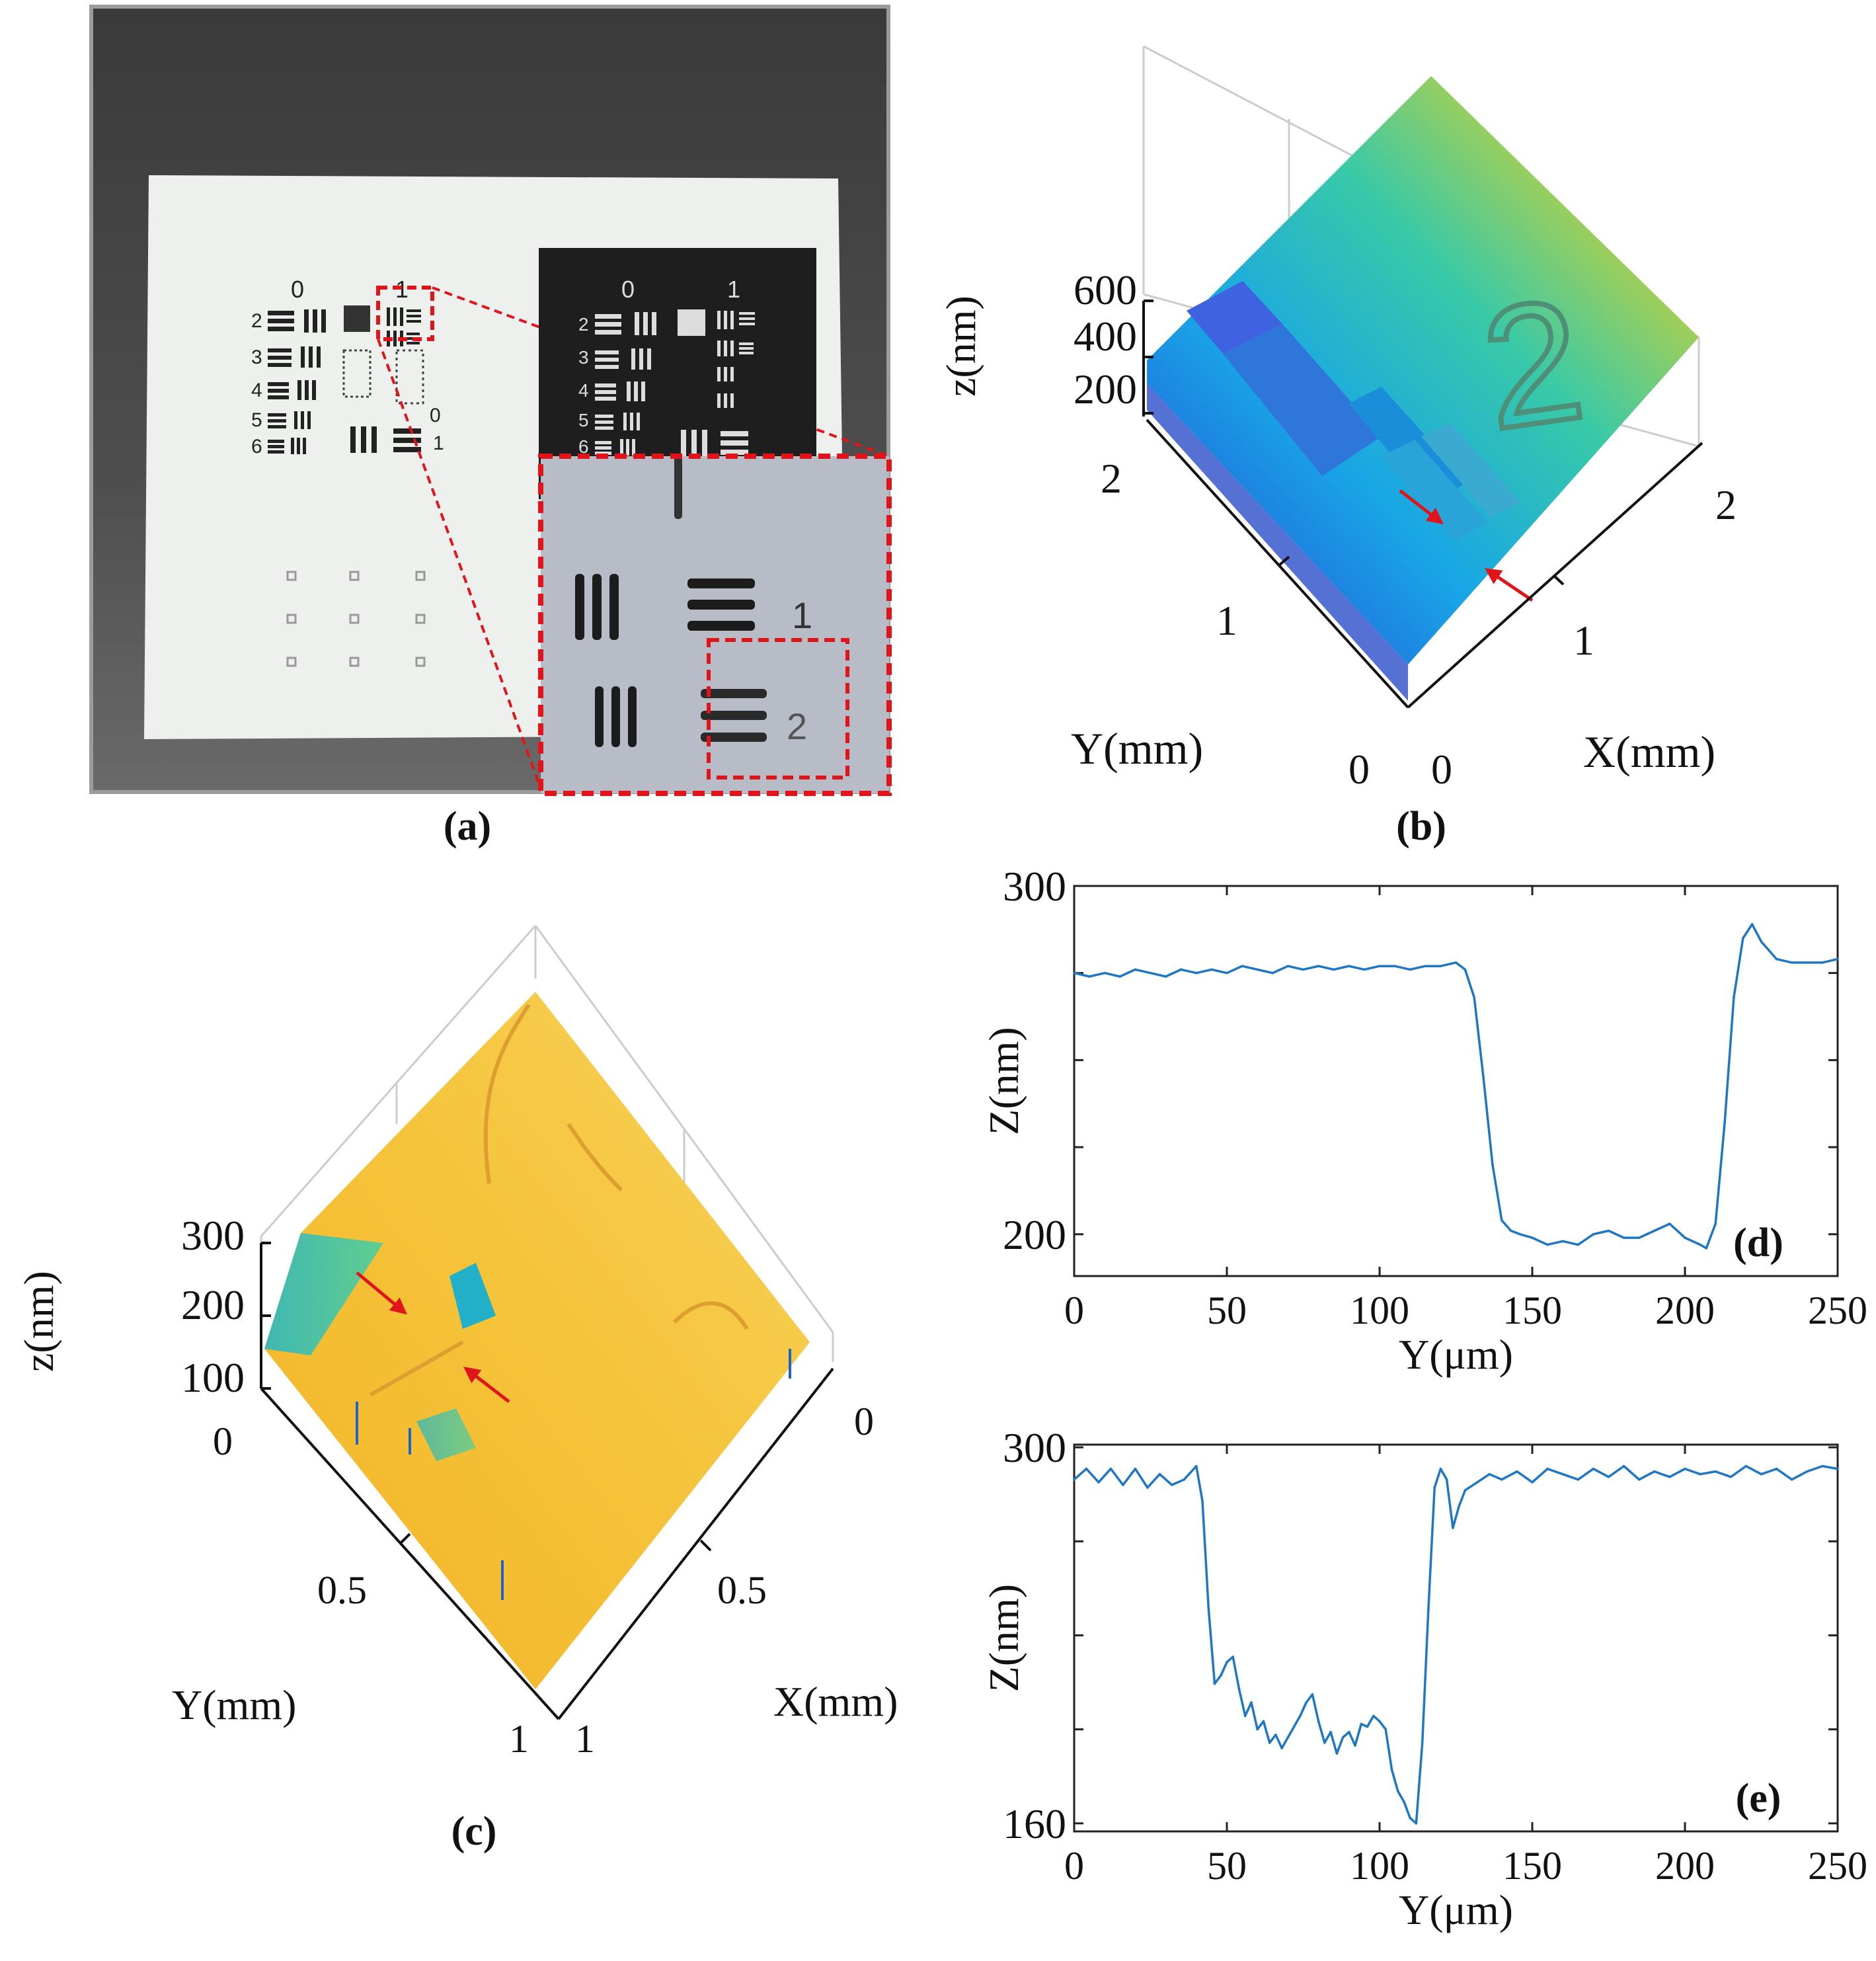 The image size is (1876, 1961). Describe the element at coordinates (1583, 640) in the screenshot. I see `b-xtick-1: 1` at that location.